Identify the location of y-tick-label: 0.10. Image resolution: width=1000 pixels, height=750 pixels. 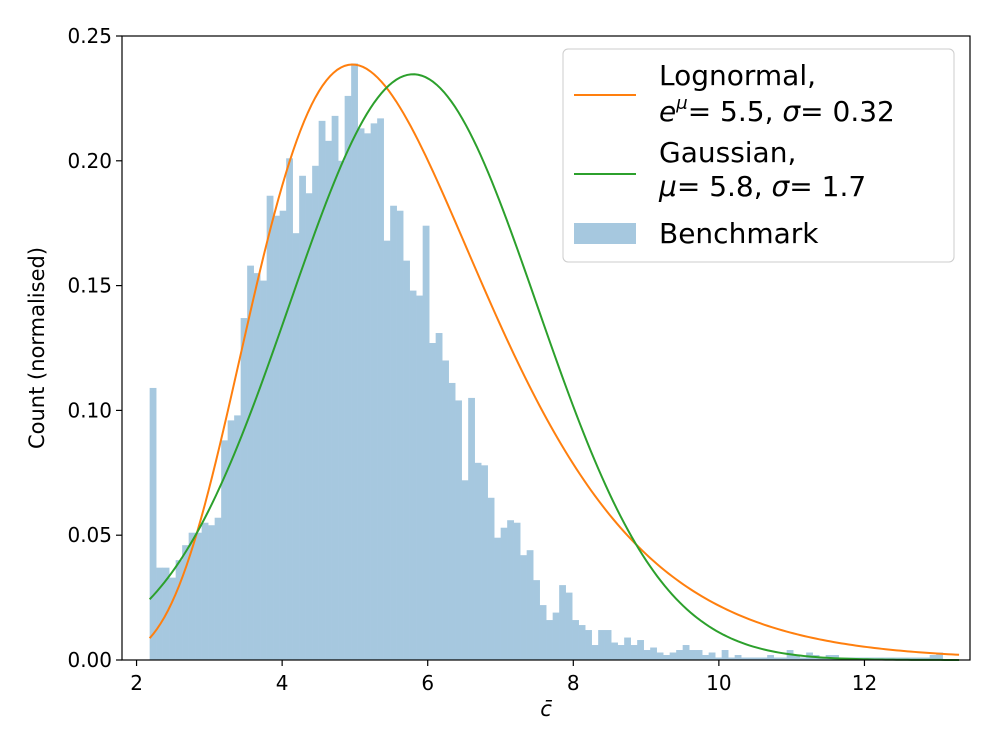
(89, 410).